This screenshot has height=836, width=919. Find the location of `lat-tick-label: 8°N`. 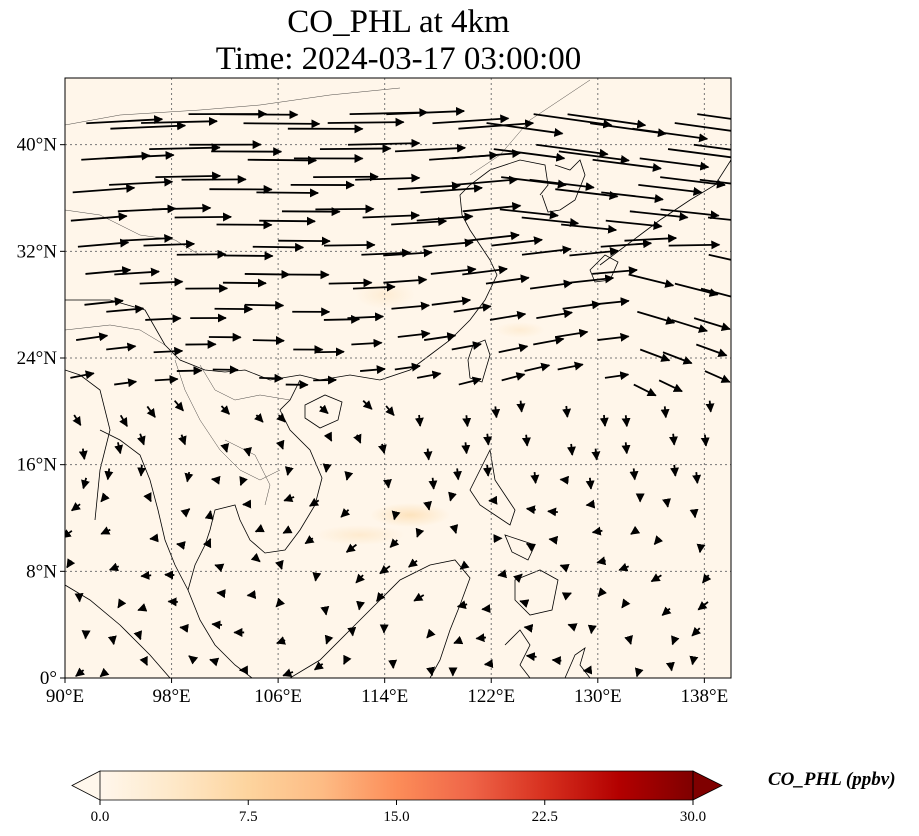

lat-tick-label: 8°N is located at coordinates (41, 571).